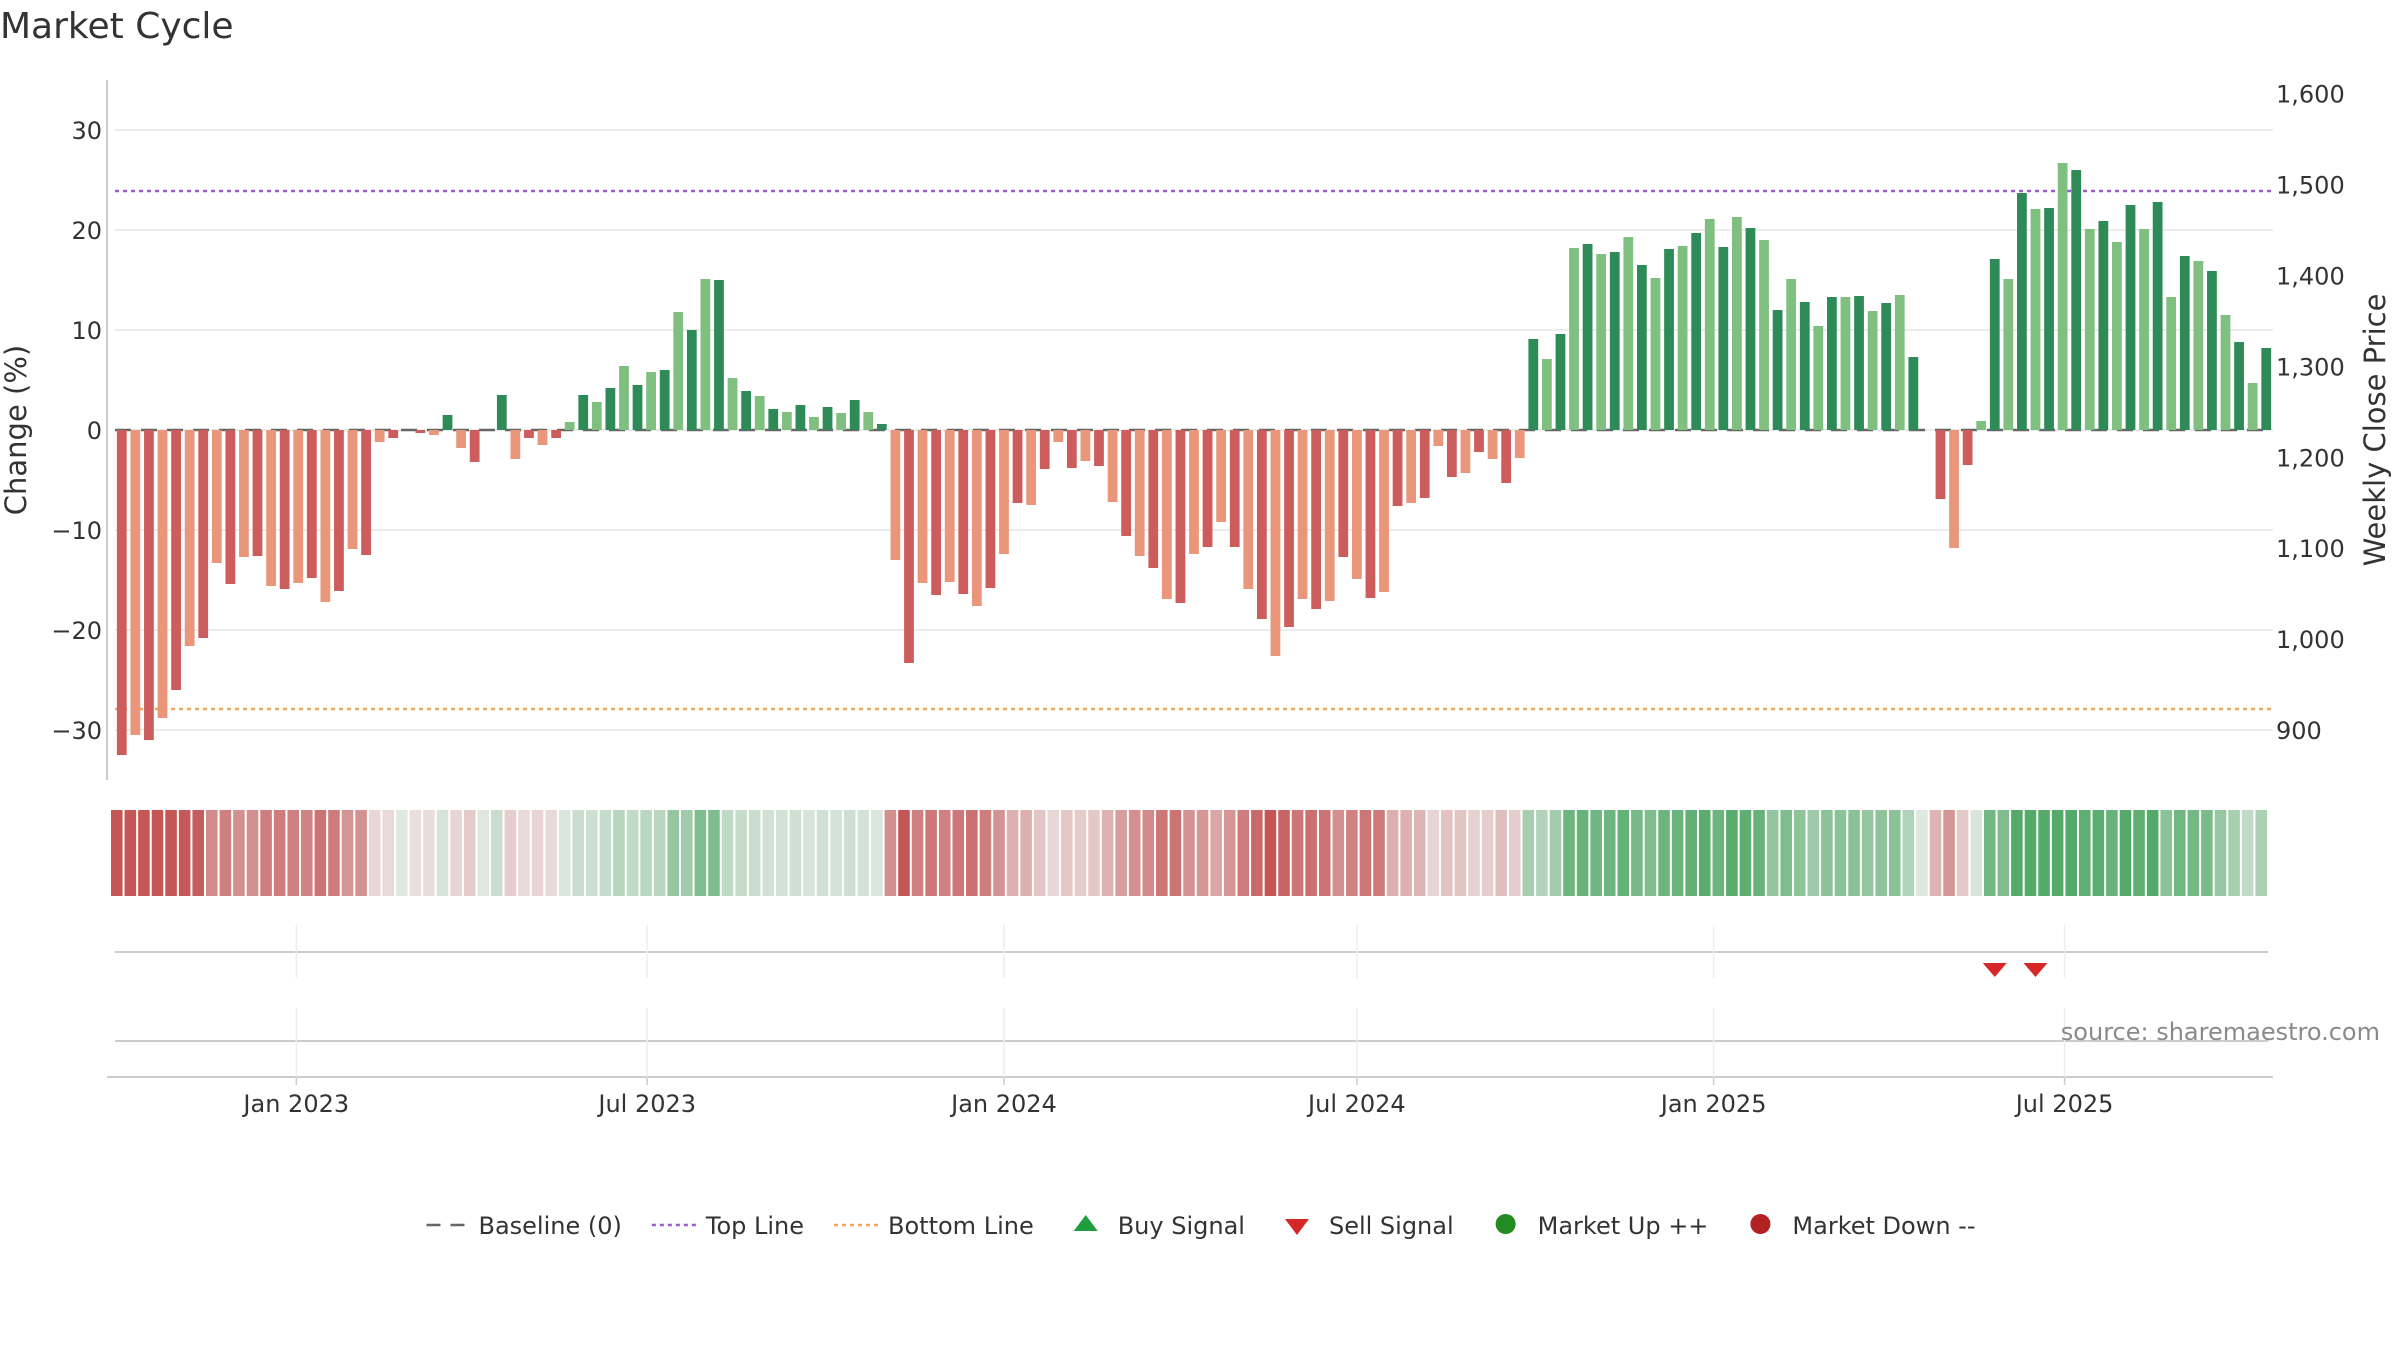 This screenshot has height=1350, width=2400. What do you see at coordinates (76, 531) in the screenshot?
I see `y-tick-label: −10` at bounding box center [76, 531].